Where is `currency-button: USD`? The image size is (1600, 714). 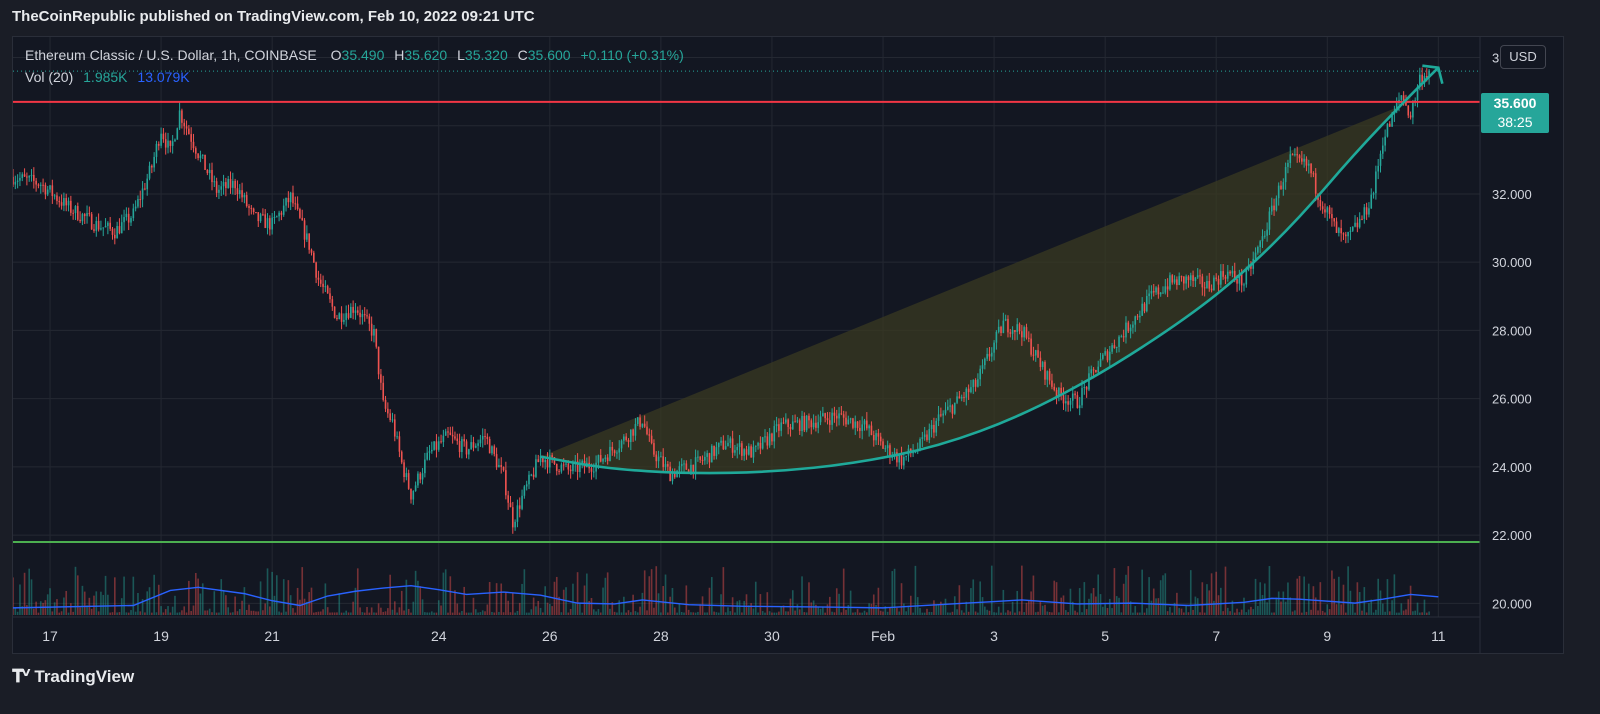 currency-button: USD is located at coordinates (1523, 57).